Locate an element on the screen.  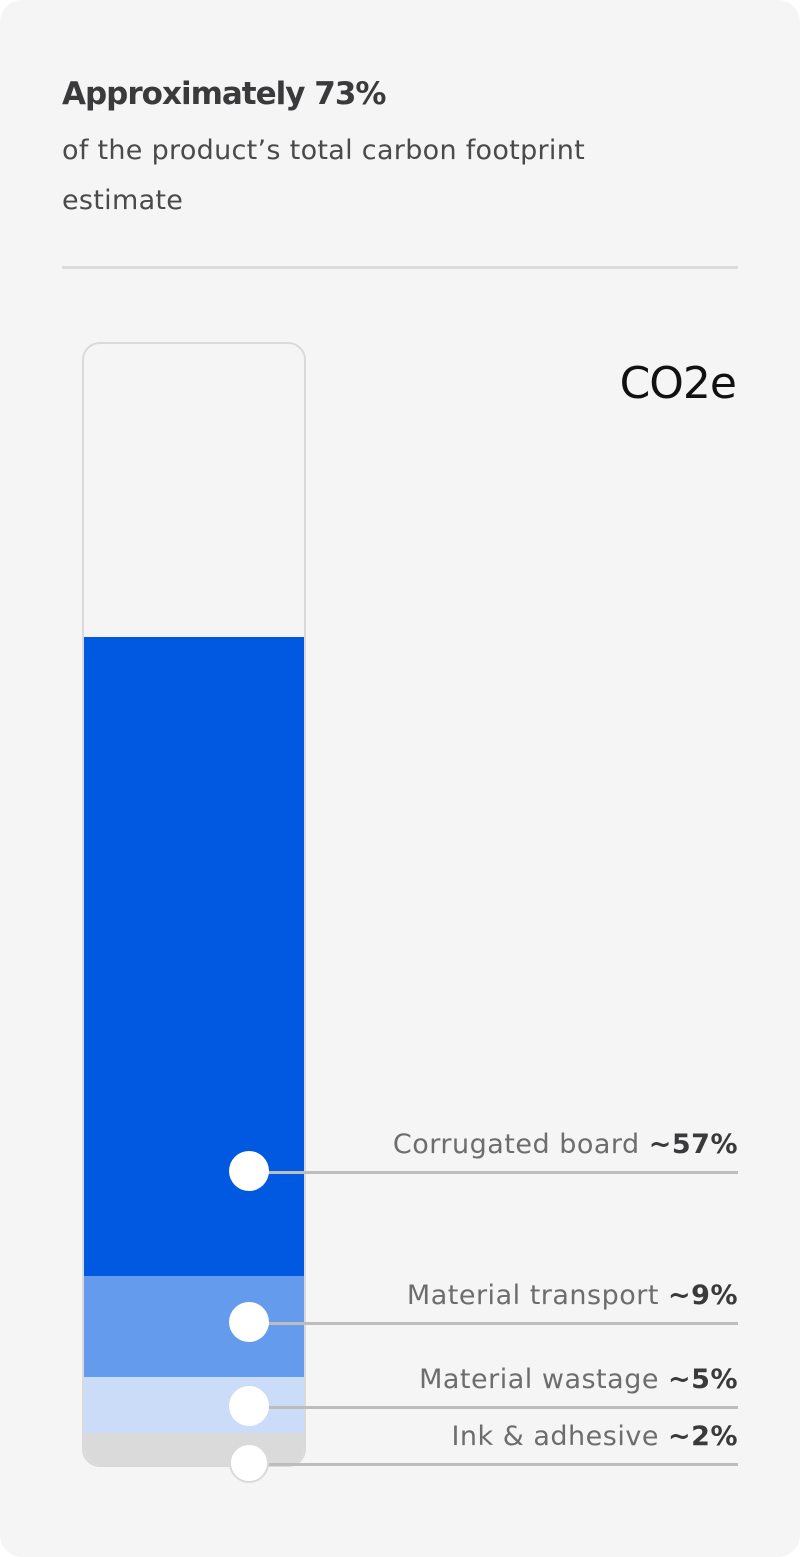
value-label: ~57% is located at coordinates (693, 1144).